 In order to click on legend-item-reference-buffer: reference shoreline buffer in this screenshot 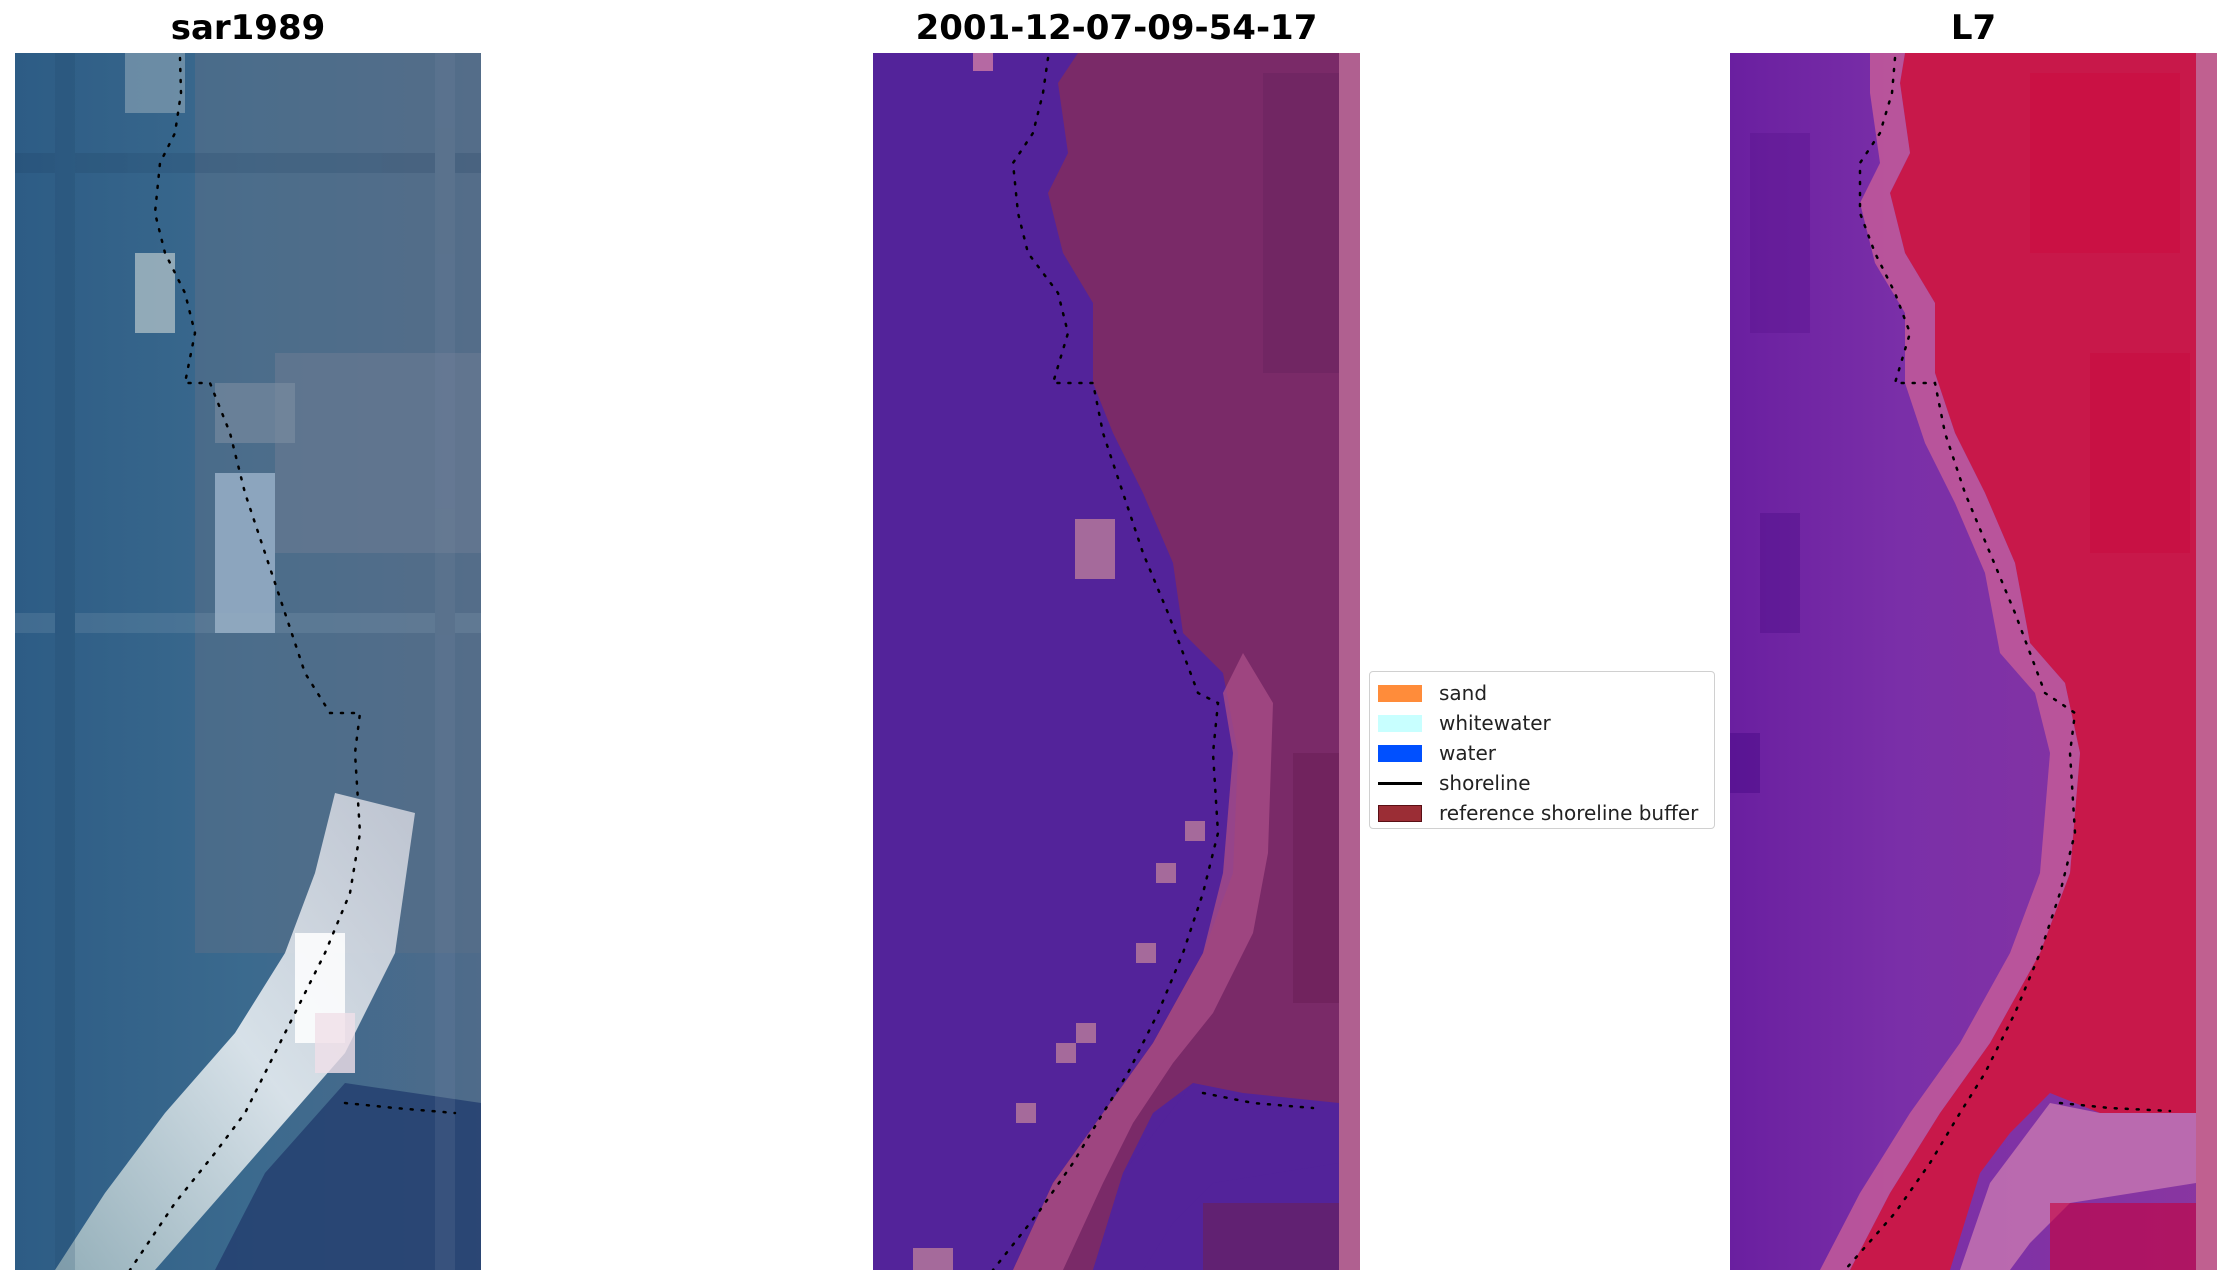, I will do `click(1546, 813)`.